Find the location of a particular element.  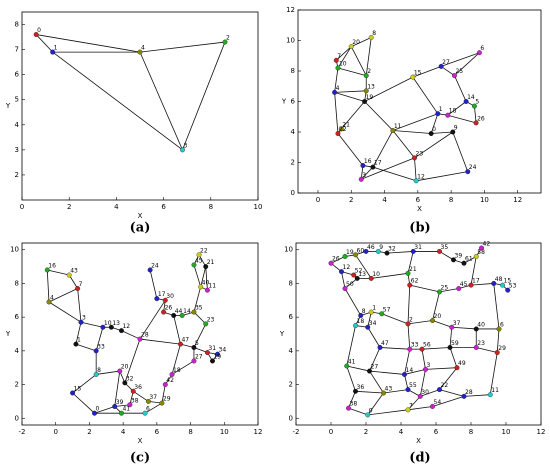

node-label: 0 is located at coordinates (434, 129).